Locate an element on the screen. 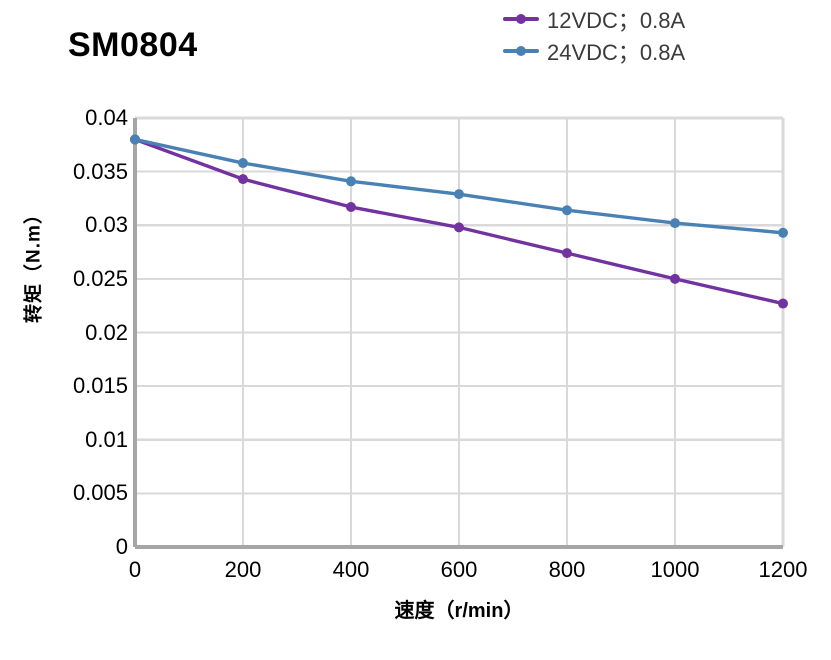  legend-item-12vdc: 12VDC；0.8A is located at coordinates (594, 20).